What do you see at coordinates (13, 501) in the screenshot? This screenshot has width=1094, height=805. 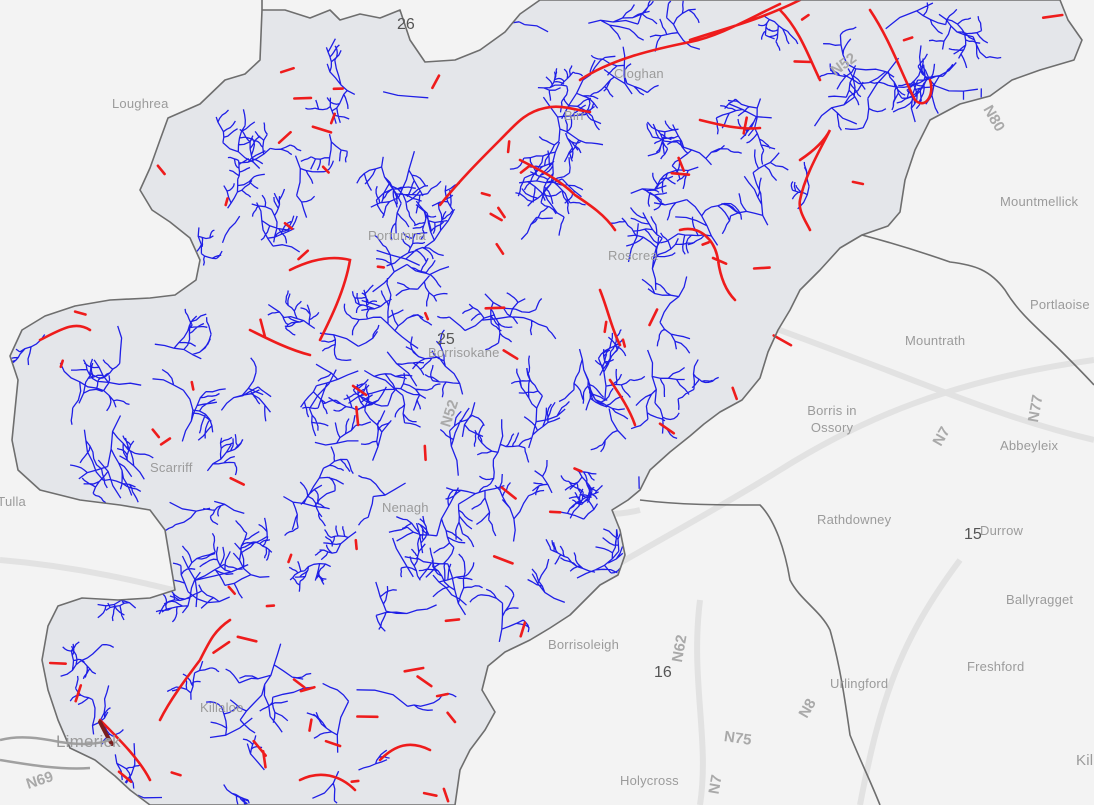 I see `town-label: Tulla` at bounding box center [13, 501].